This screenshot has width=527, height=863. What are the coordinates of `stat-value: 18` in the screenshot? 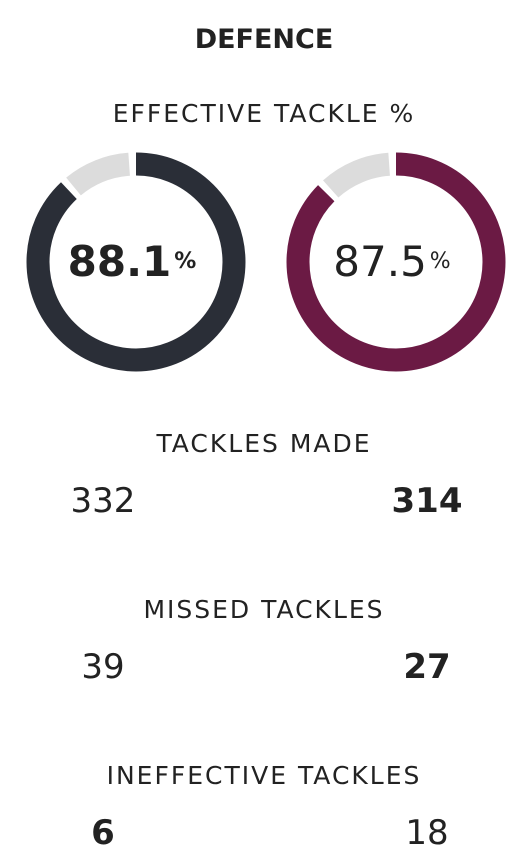 It's located at (426, 833).